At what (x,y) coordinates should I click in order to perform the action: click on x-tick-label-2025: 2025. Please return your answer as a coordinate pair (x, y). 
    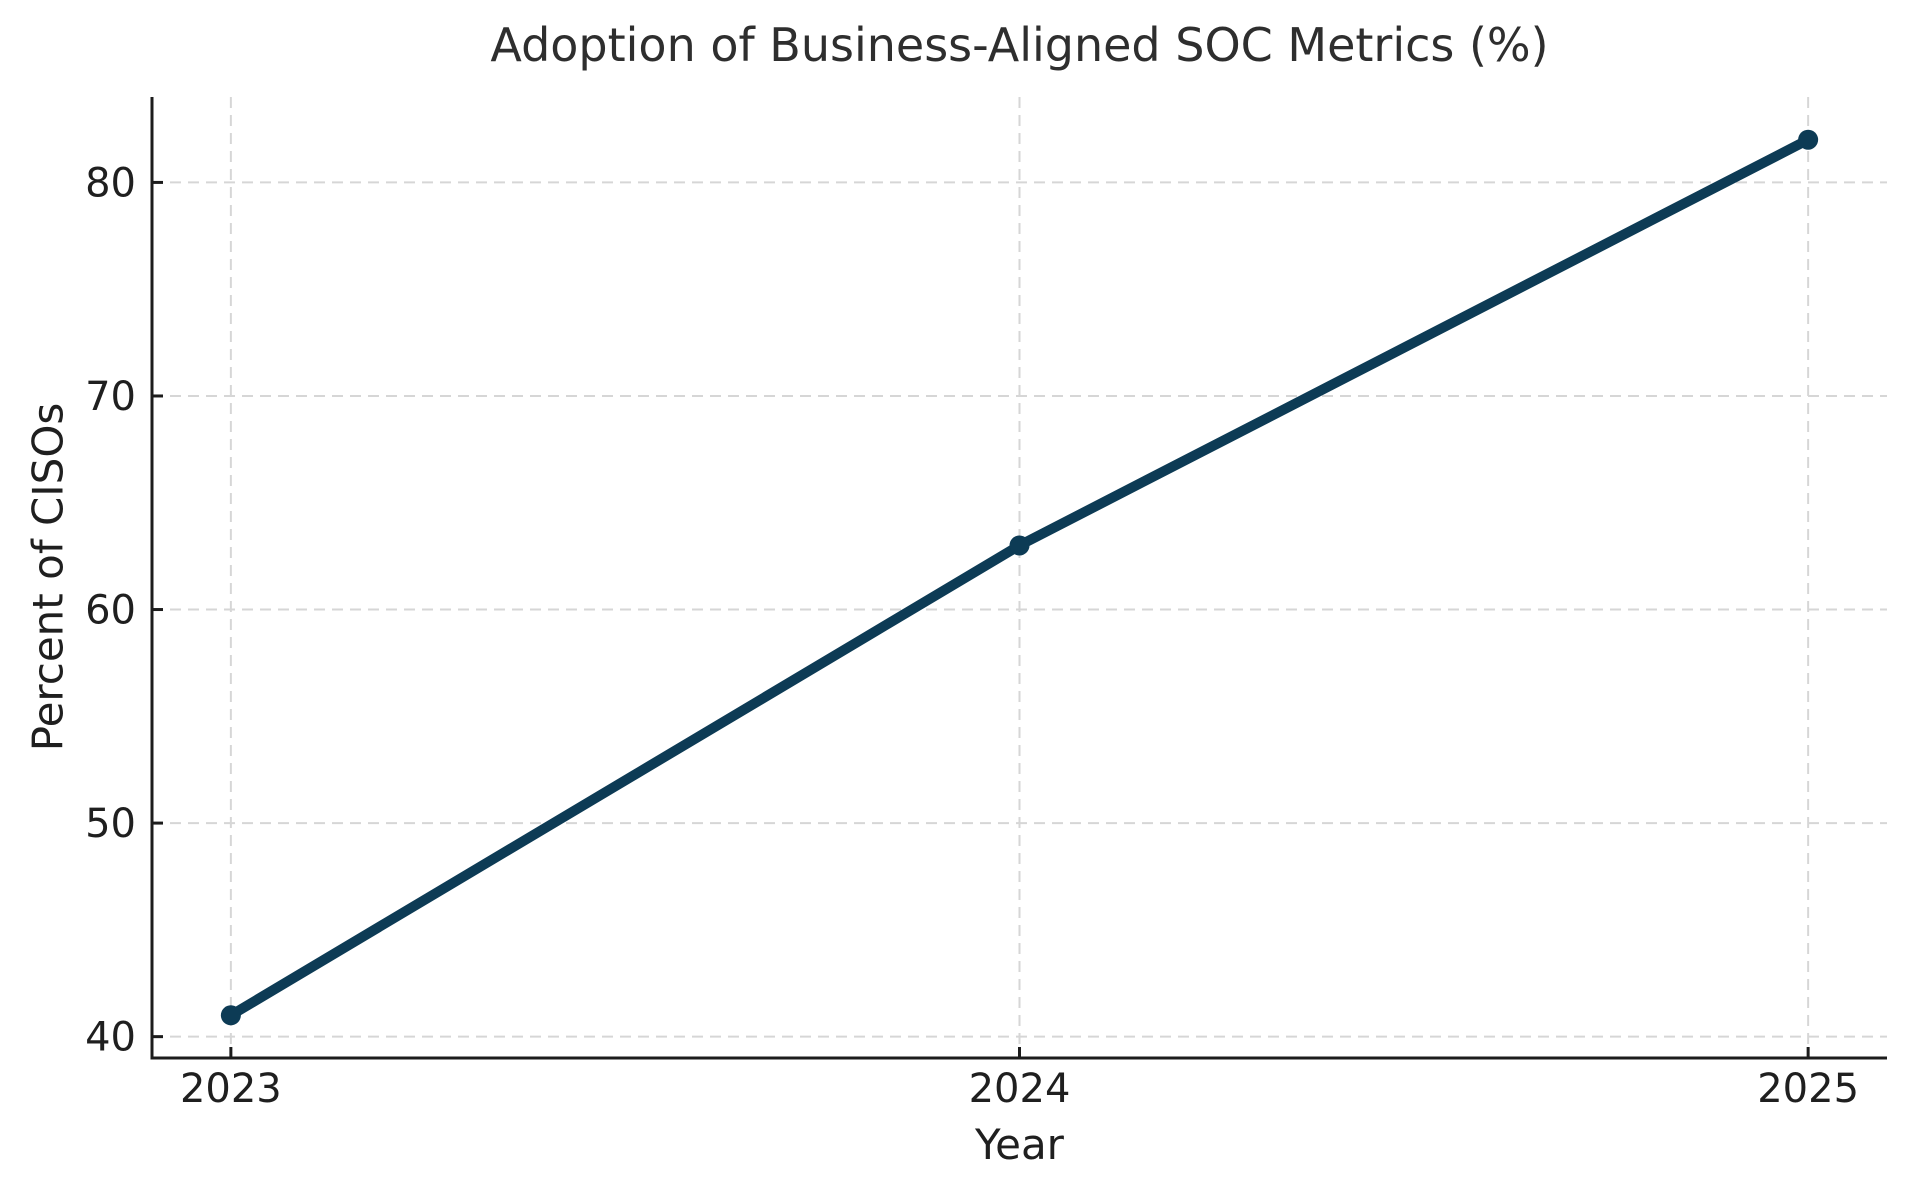
    Looking at the image, I should click on (1808, 1089).